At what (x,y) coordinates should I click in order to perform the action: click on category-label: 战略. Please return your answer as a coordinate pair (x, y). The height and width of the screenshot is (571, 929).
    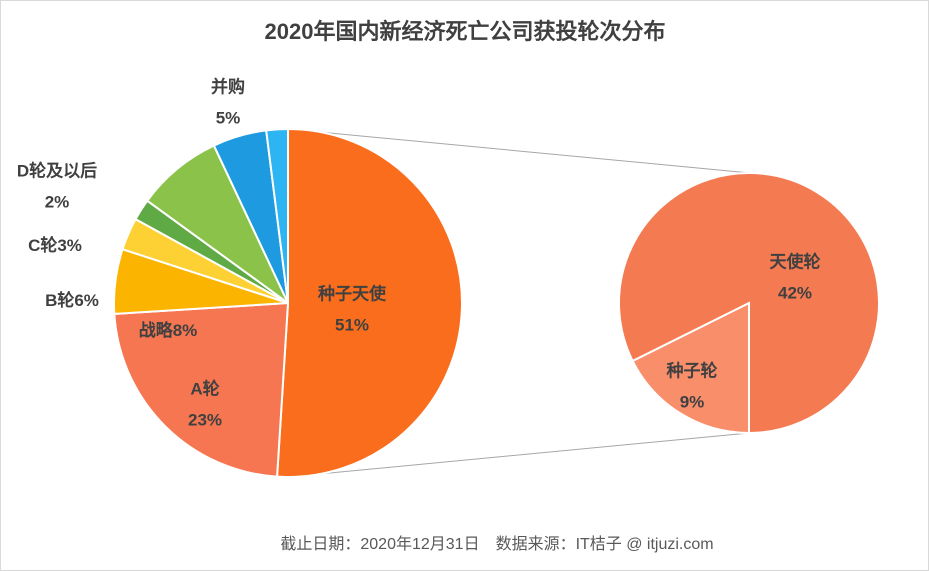
    Looking at the image, I should click on (156, 330).